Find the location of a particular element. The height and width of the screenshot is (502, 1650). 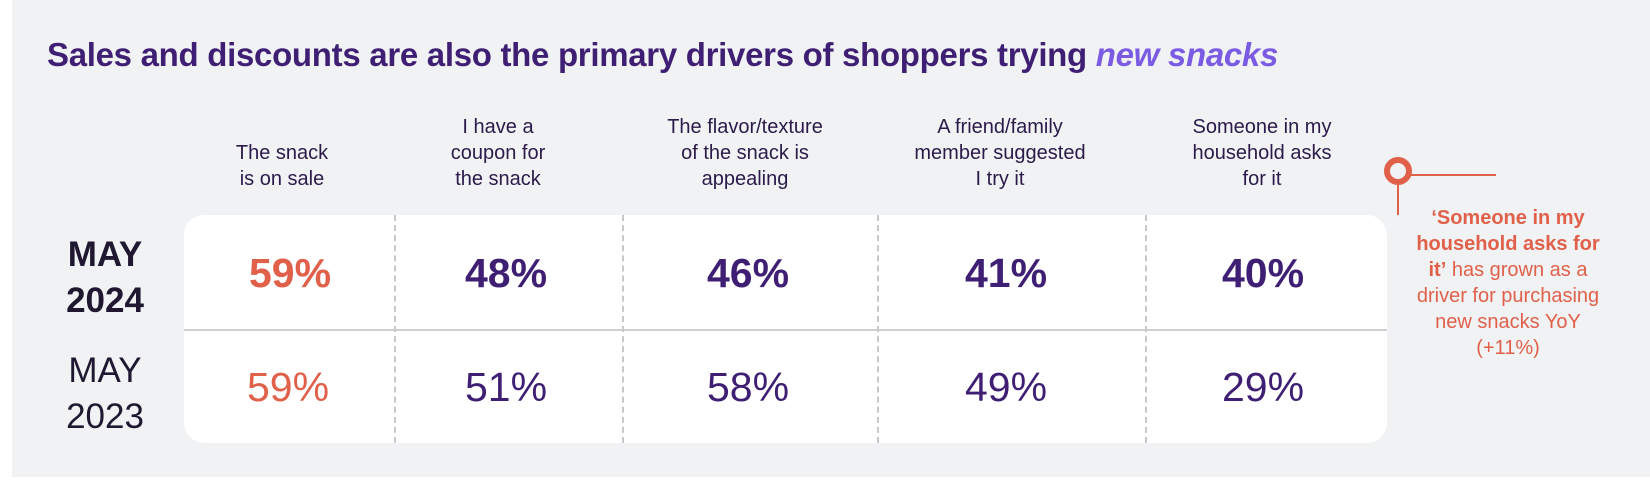

column-header-household: Someone in my household asks for it is located at coordinates (1262, 153).